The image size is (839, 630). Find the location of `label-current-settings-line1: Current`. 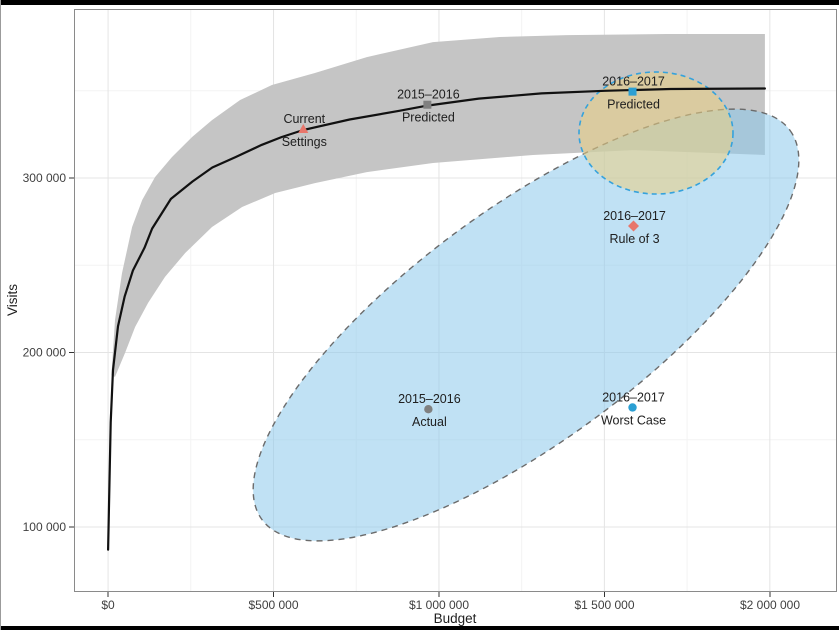

label-current-settings-line1: Current is located at coordinates (304, 119).